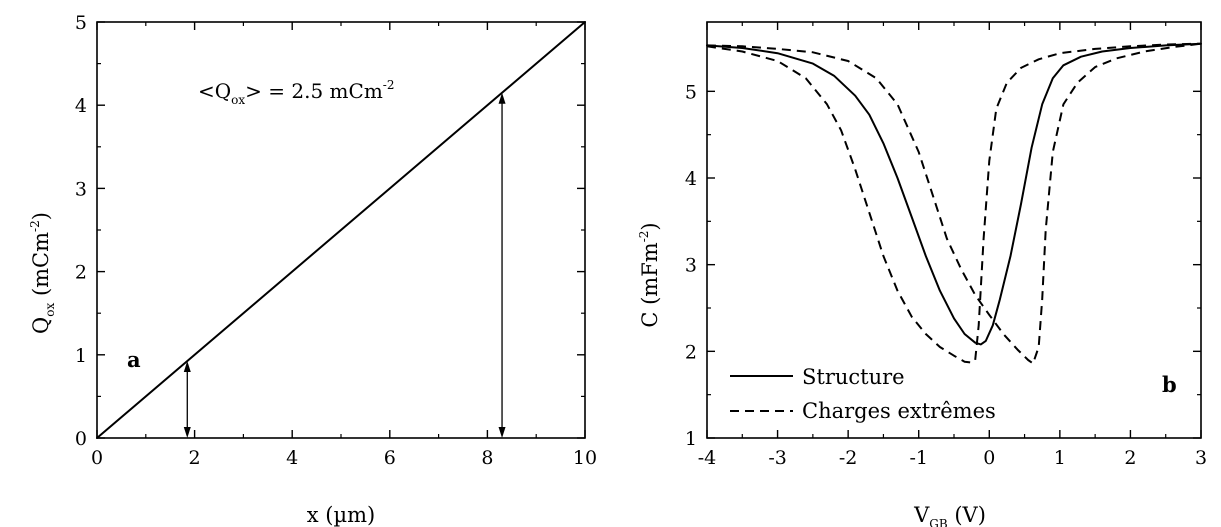  What do you see at coordinates (853, 377) in the screenshot?
I see `legend-label-structure: Structure` at bounding box center [853, 377].